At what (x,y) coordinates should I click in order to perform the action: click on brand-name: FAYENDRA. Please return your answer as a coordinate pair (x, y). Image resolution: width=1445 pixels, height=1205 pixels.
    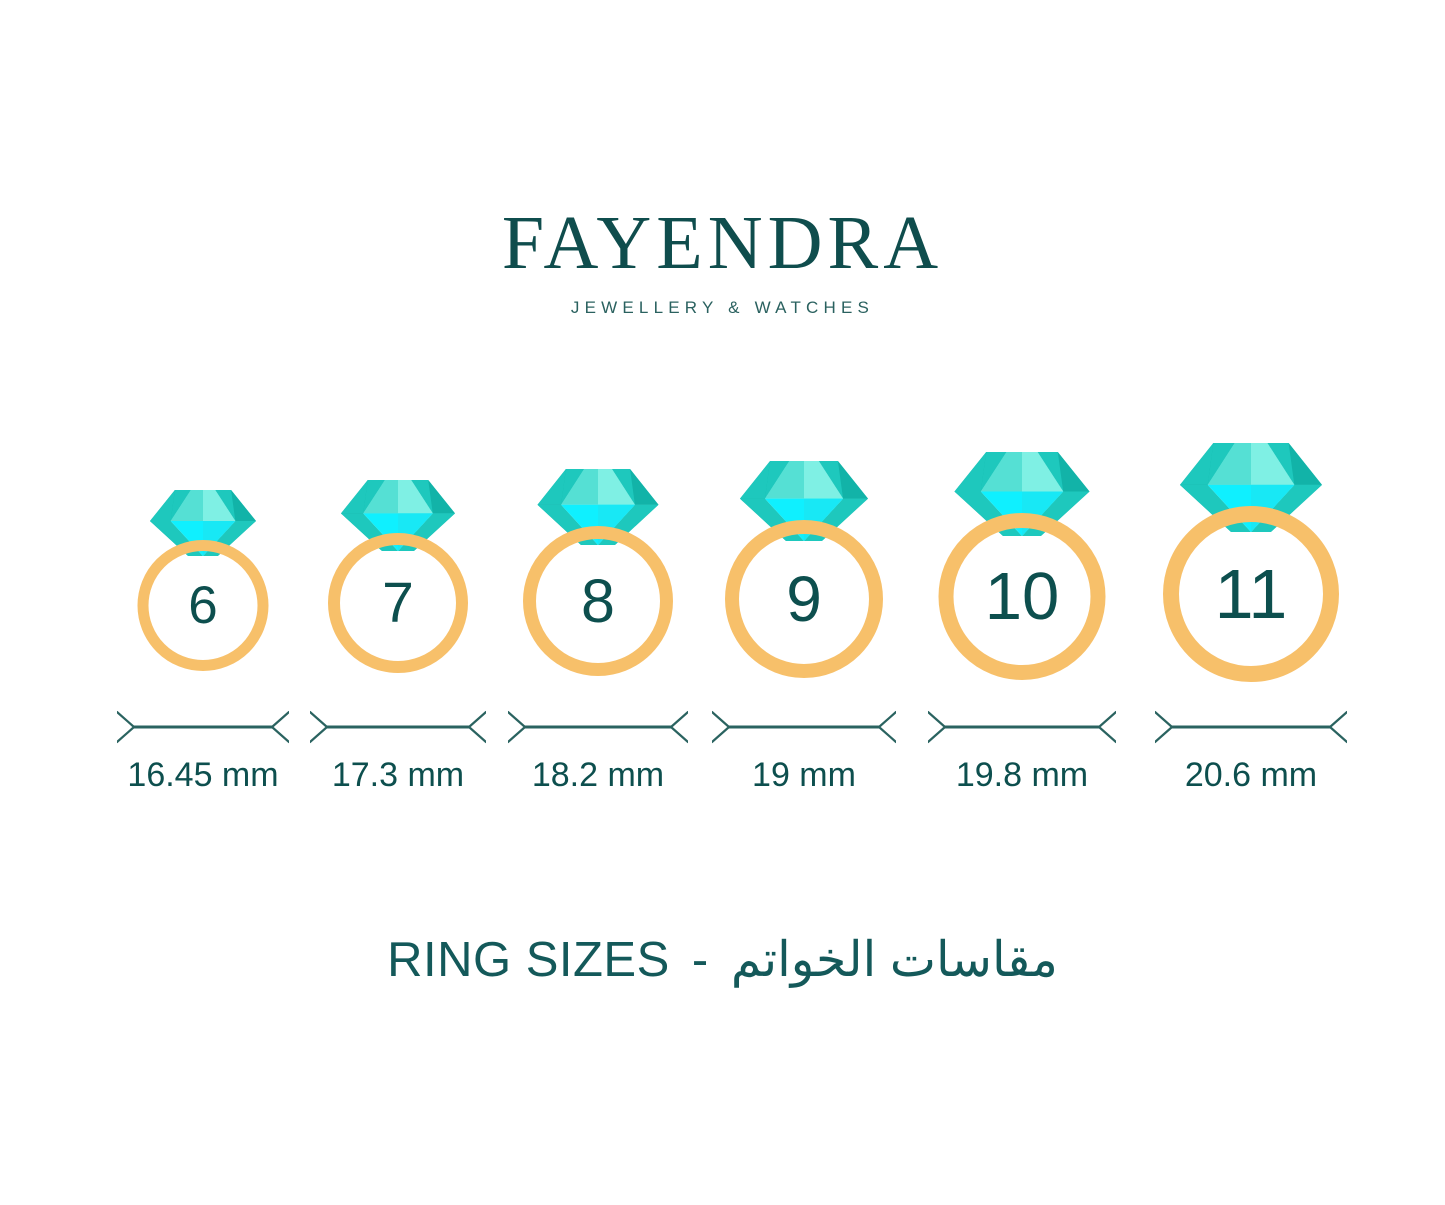
    Looking at the image, I should click on (722, 243).